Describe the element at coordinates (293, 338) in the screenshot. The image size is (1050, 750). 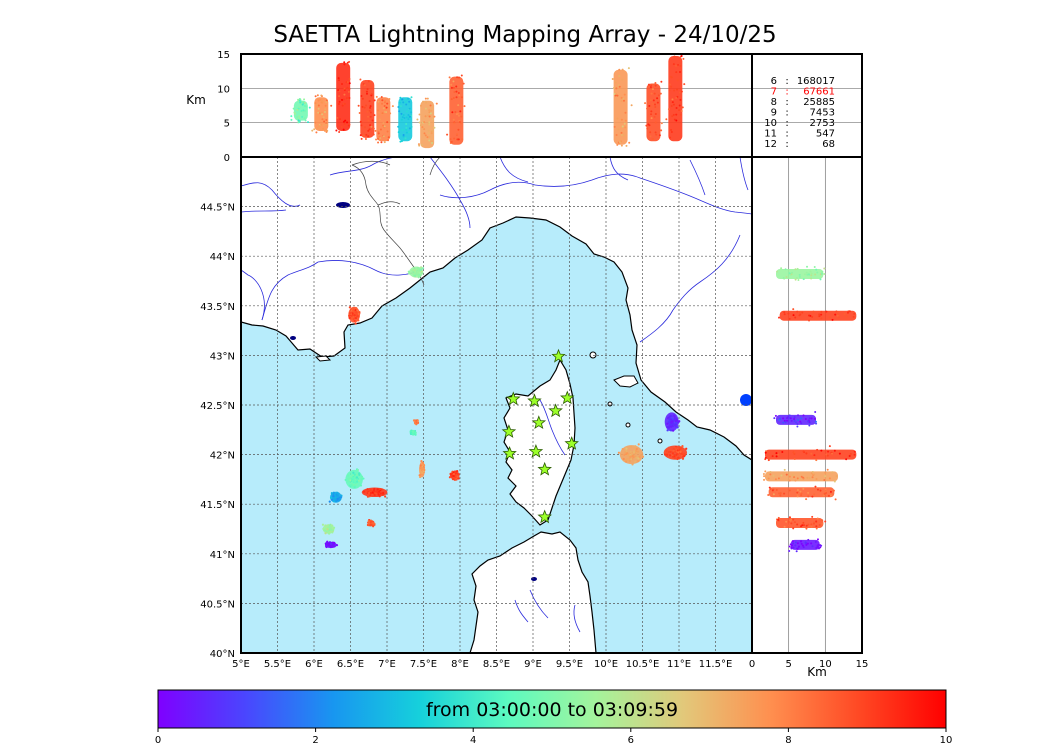
I see `lake-berre` at that location.